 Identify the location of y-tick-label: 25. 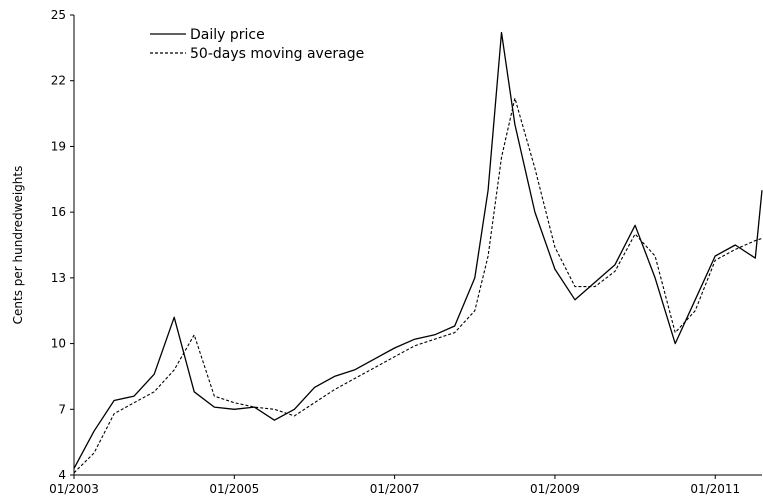
(58, 15).